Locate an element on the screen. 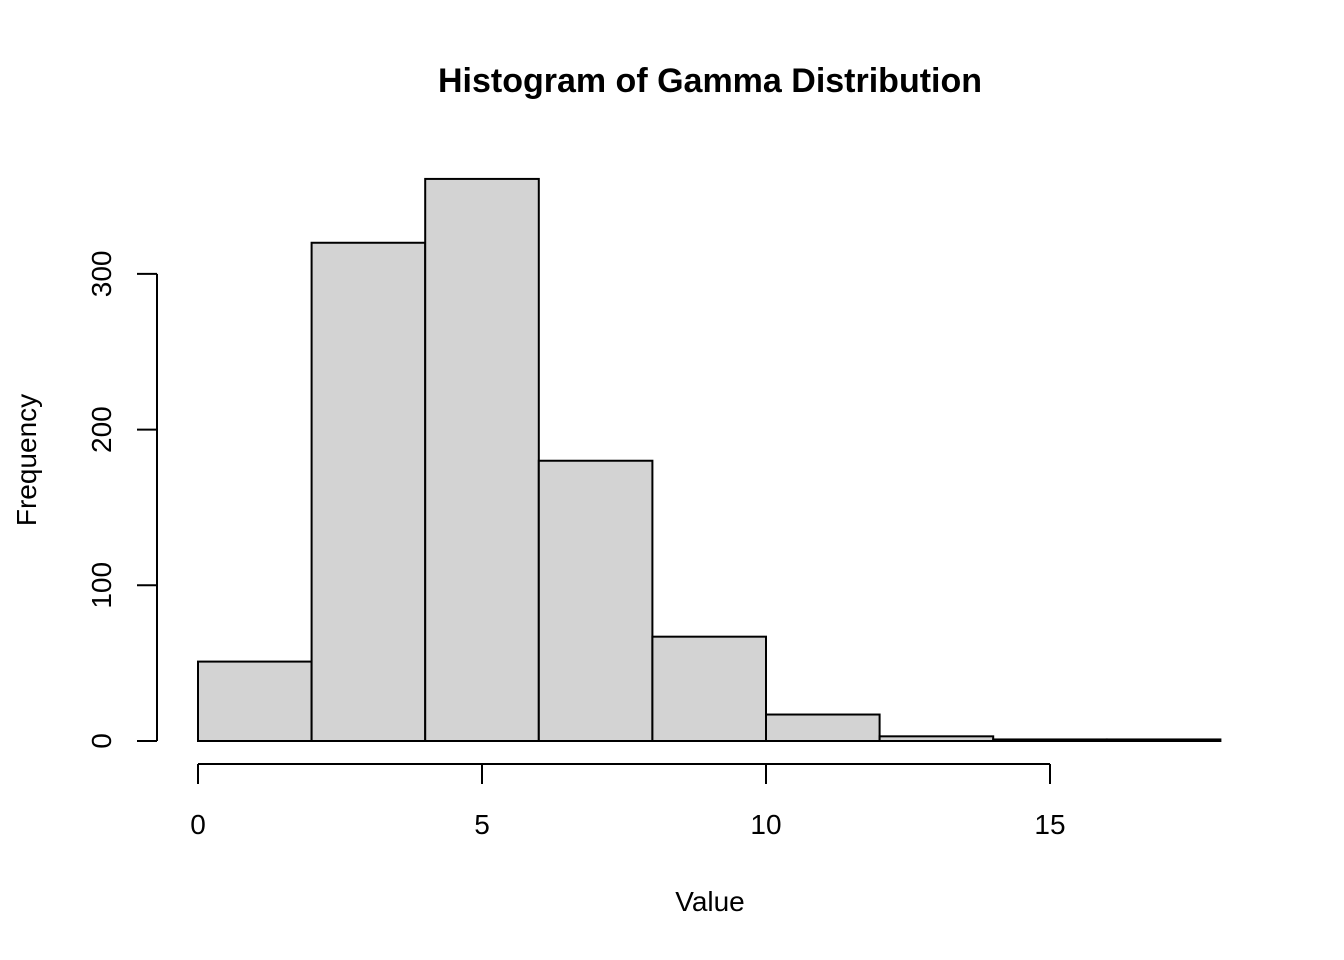 The image size is (1344, 960). y-axis: 0 100 200 300 is located at coordinates (122, 500).